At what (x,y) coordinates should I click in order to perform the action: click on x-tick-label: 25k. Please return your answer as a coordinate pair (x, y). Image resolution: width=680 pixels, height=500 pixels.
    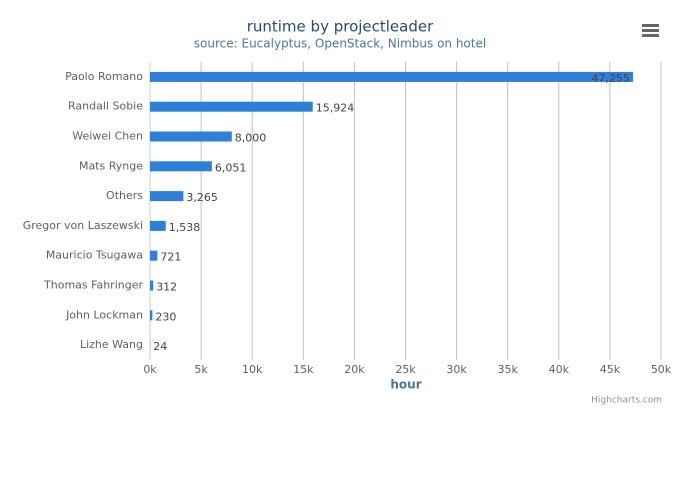
    Looking at the image, I should click on (405, 369).